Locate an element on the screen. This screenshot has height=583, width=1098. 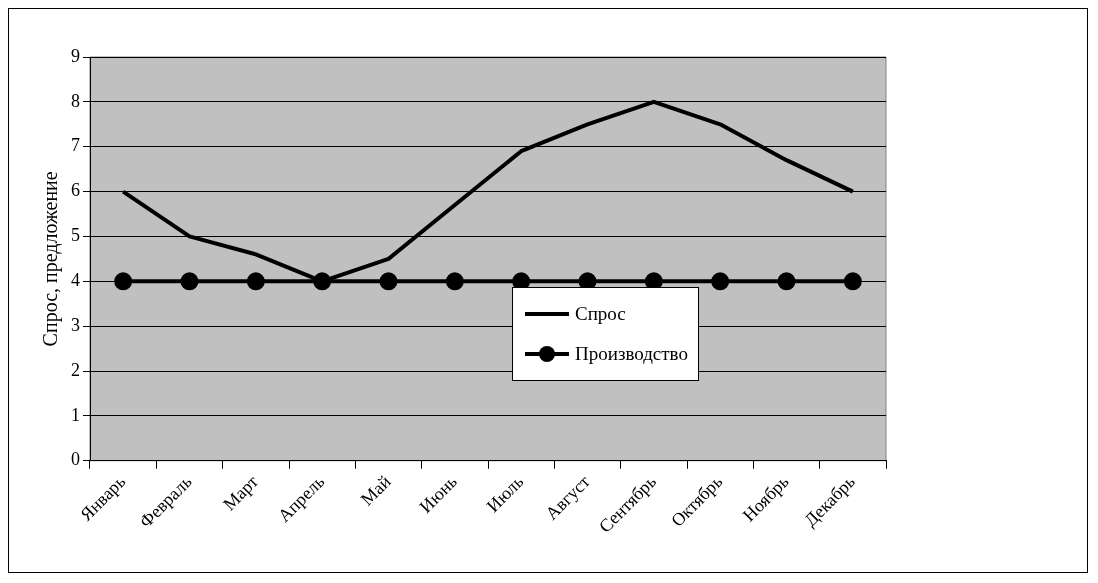
y-tick-label: 1 is located at coordinates (75, 414).